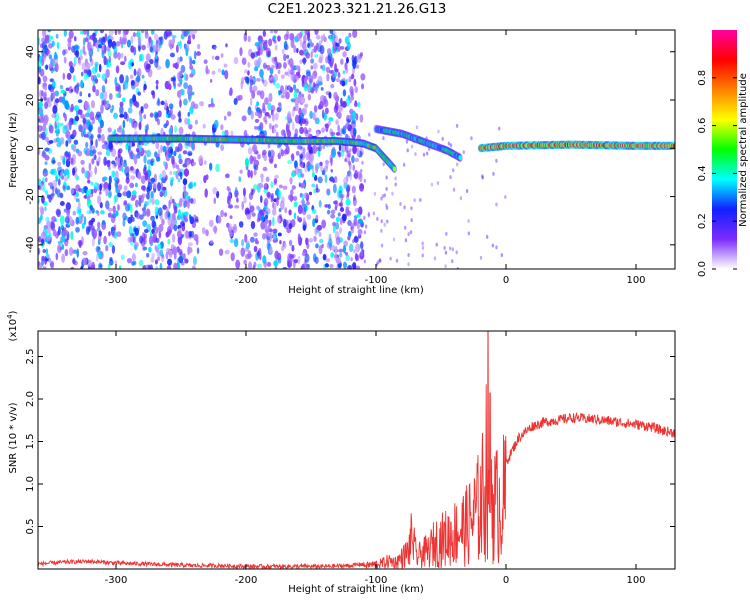 The width and height of the screenshot is (750, 600). Describe the element at coordinates (635, 580) in the screenshot. I see `snr-x-tick-label: 100` at that location.